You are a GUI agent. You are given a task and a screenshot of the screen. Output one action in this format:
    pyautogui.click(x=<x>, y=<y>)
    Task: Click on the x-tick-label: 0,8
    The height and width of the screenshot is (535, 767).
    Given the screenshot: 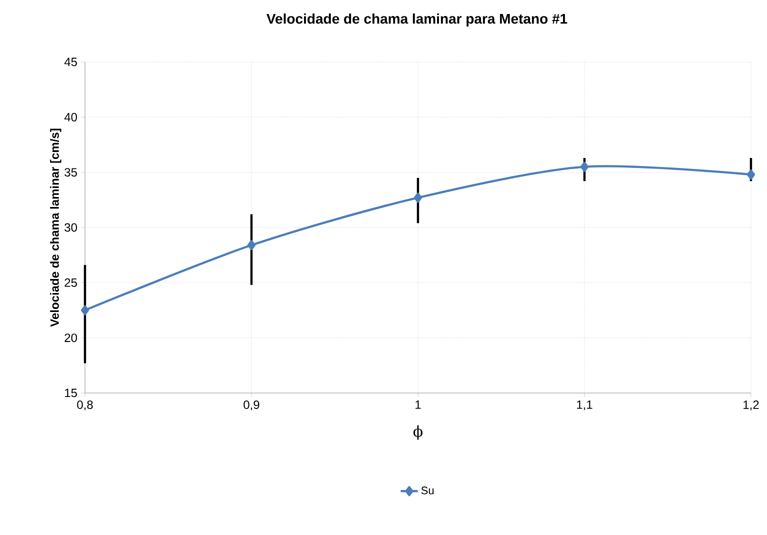 What is the action you would take?
    pyautogui.click(x=85, y=405)
    